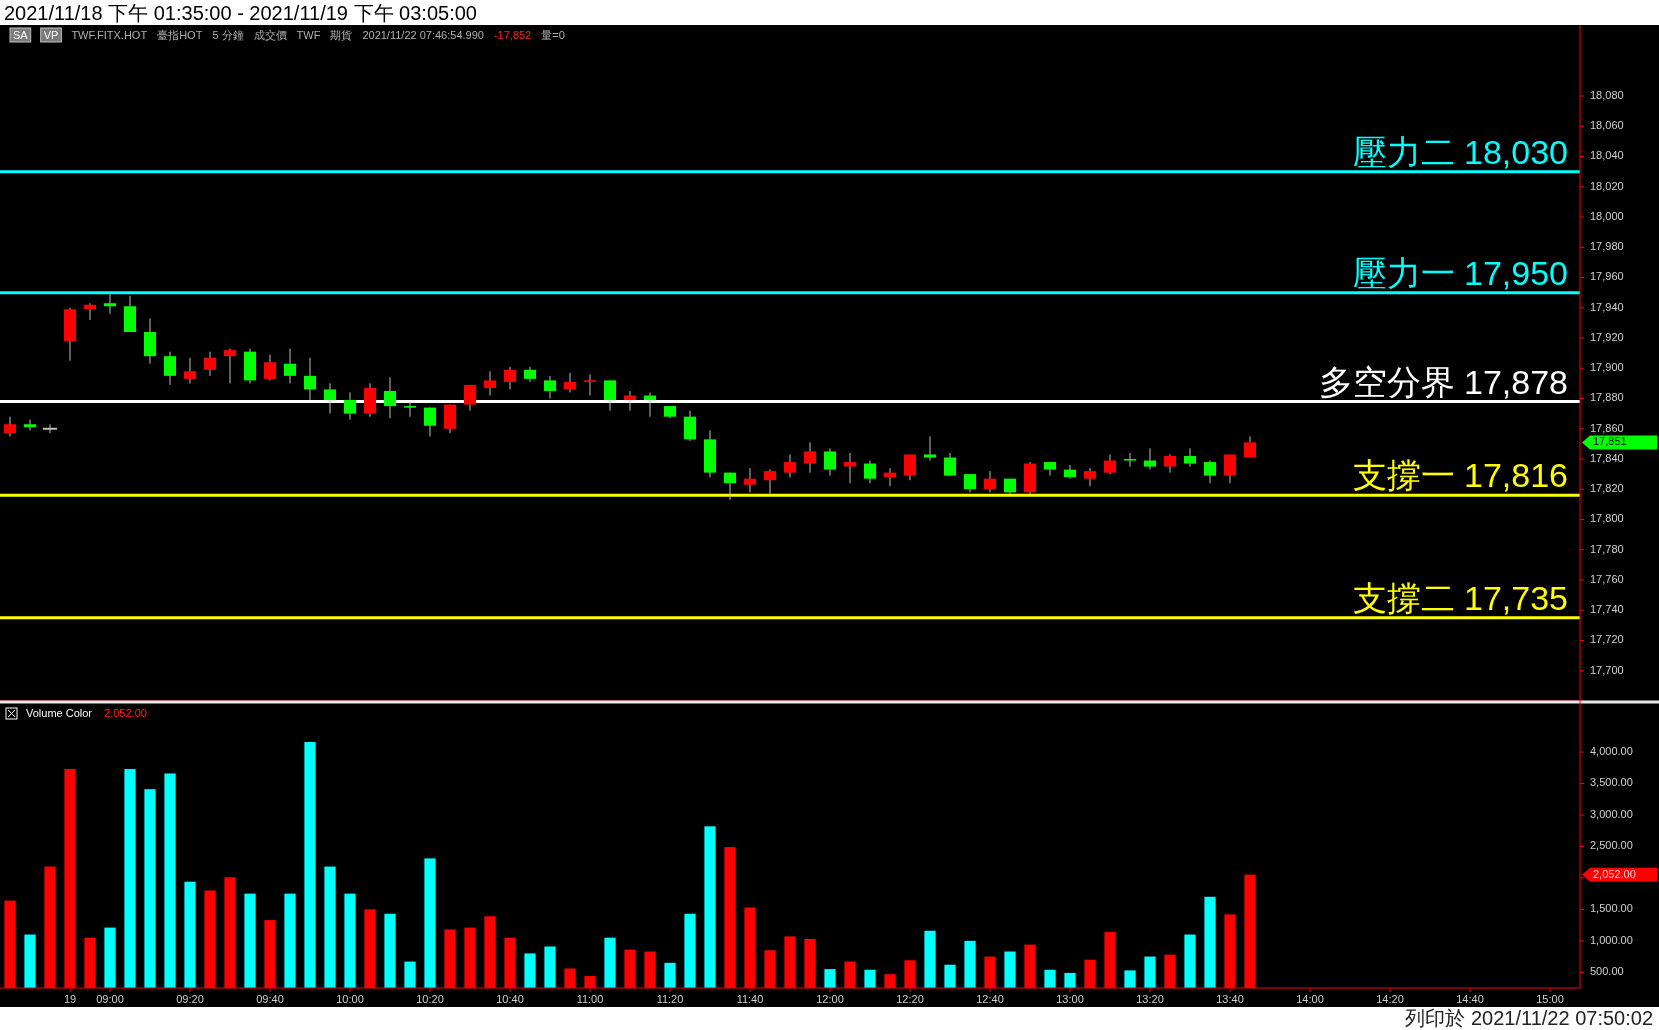 This screenshot has height=1030, width=1659. What do you see at coordinates (1611, 782) in the screenshot?
I see `y-tick-label: 3,500.00` at bounding box center [1611, 782].